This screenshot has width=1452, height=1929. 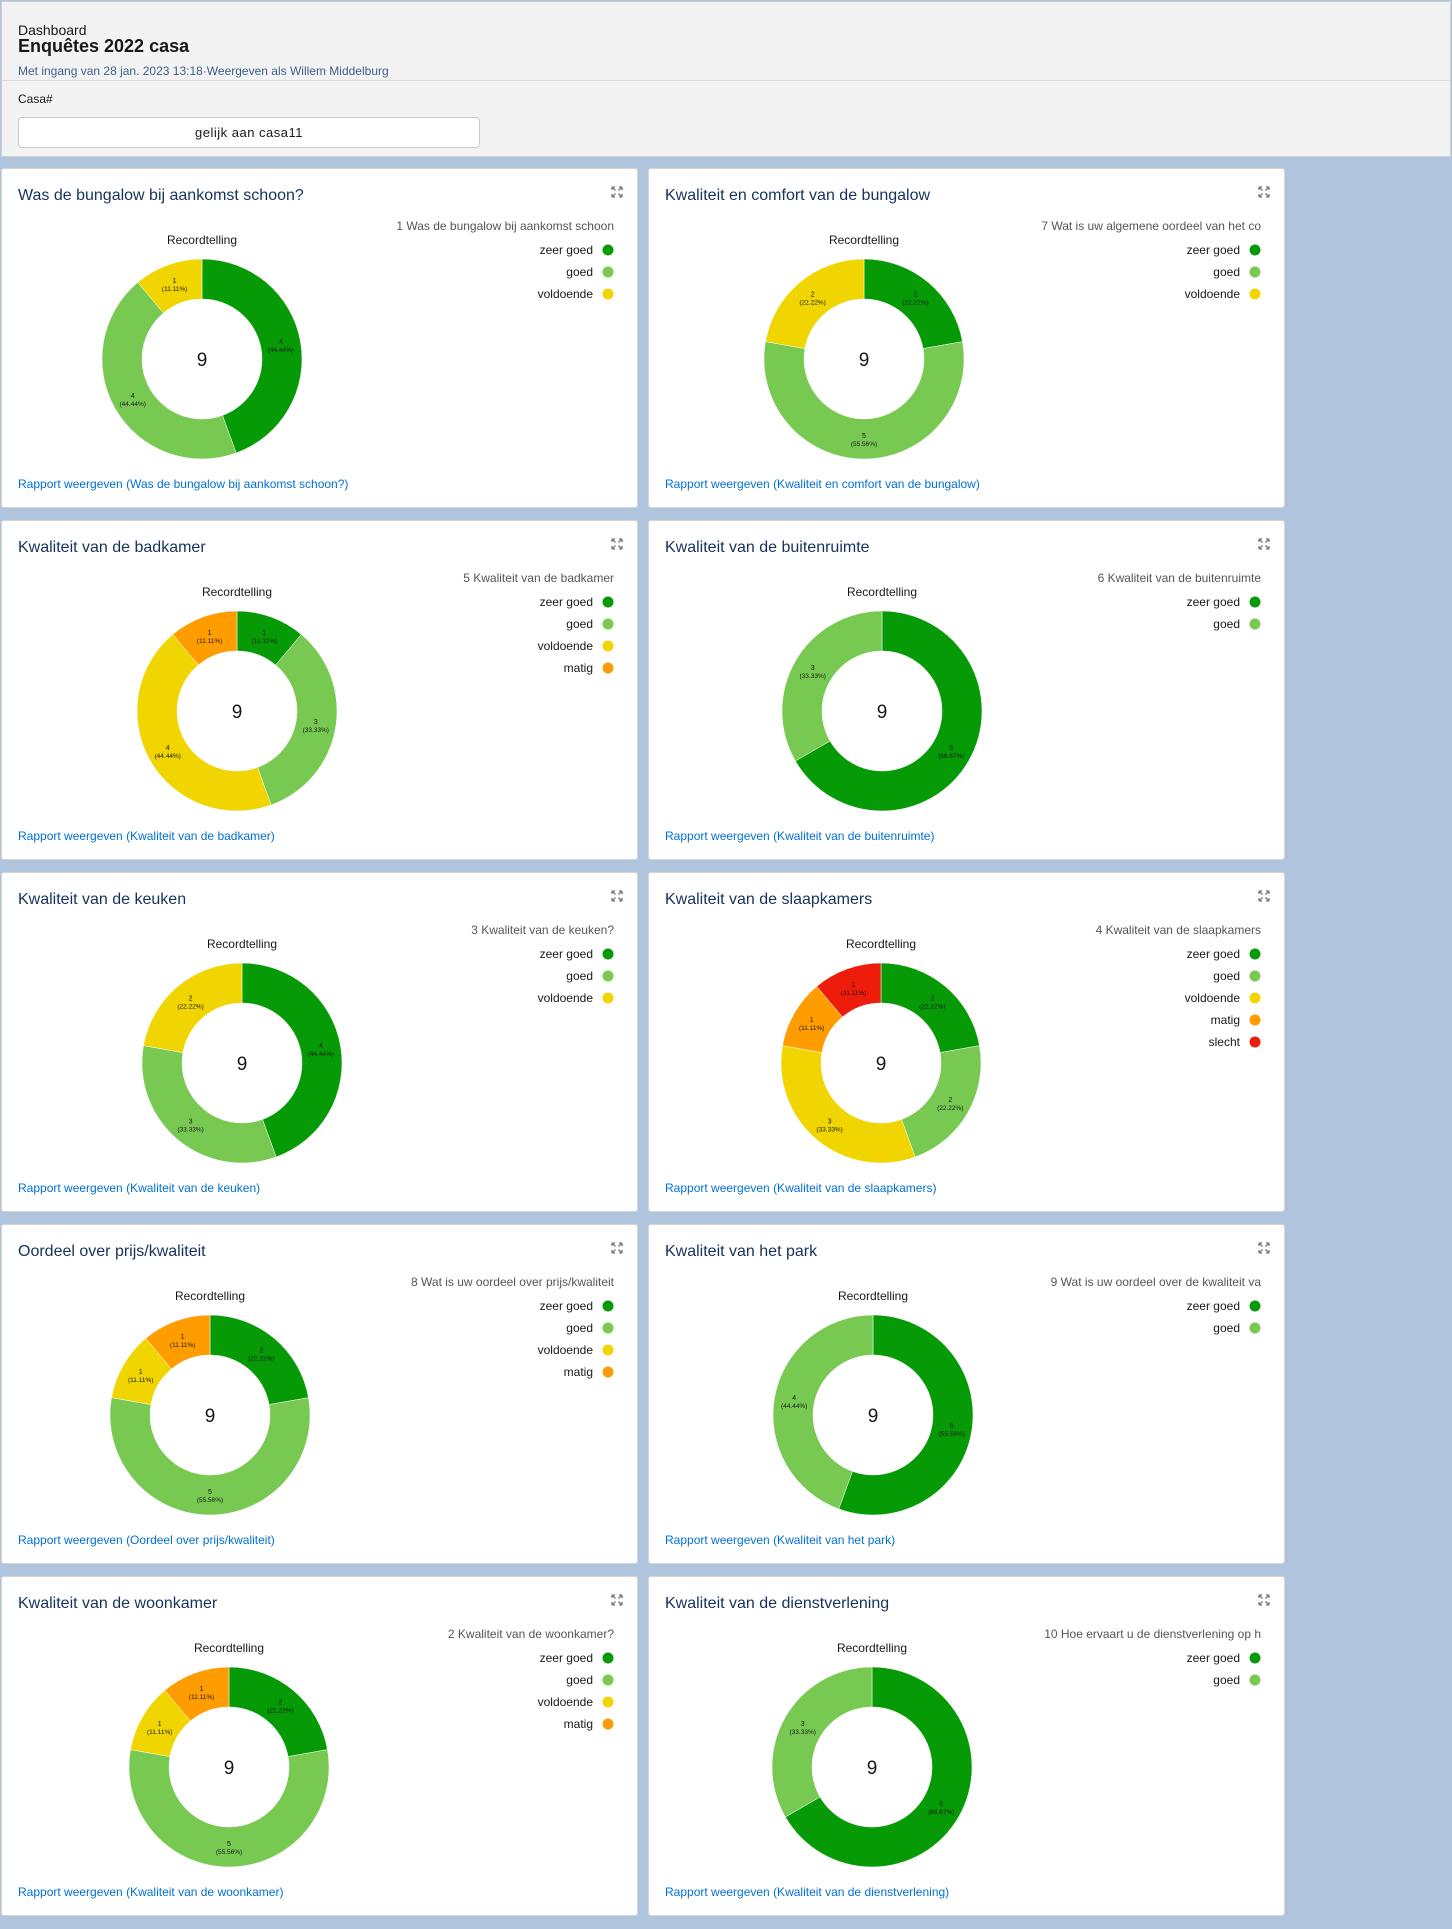 What do you see at coordinates (1225, 1042) in the screenshot?
I see `legend-item-label: slecht` at bounding box center [1225, 1042].